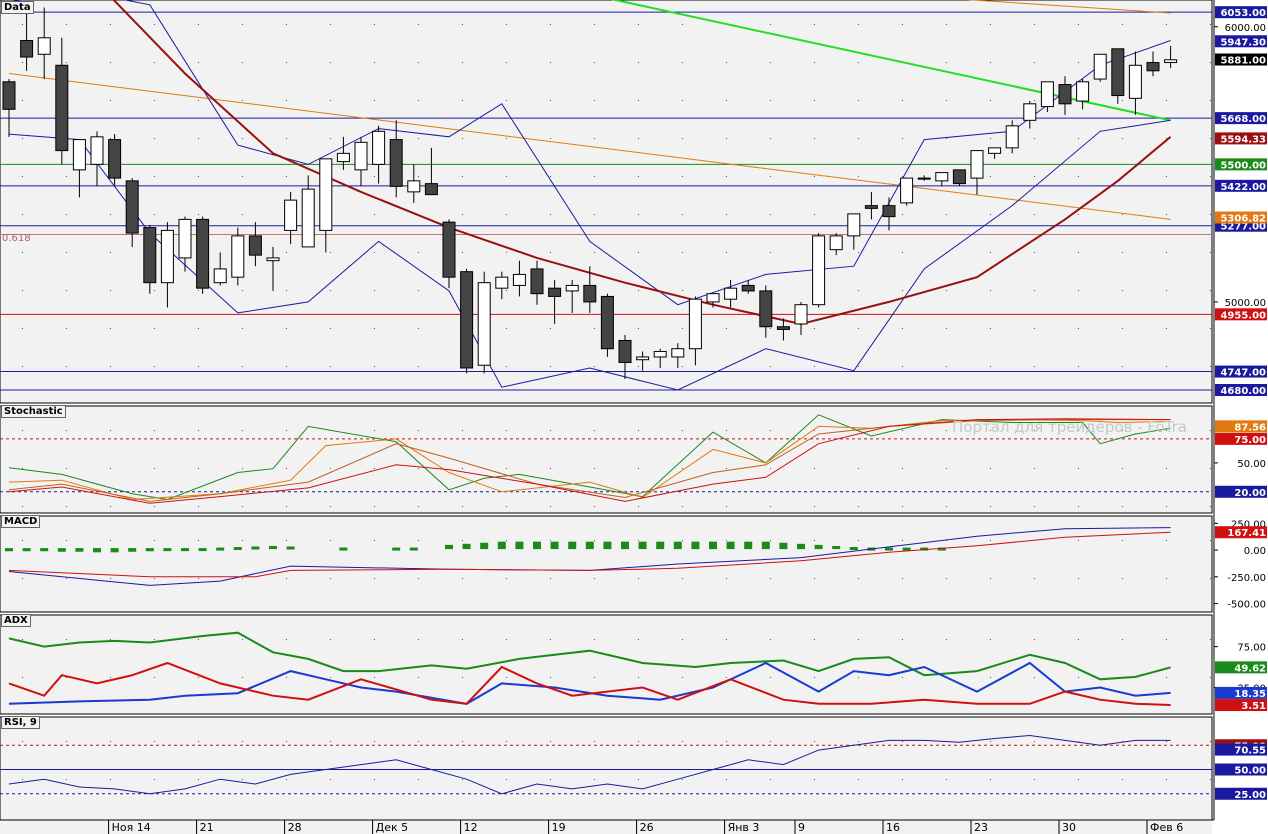 The height and width of the screenshot is (834, 1268). Describe the element at coordinates (1250, 427) in the screenshot. I see `stoch-value-tag: 87.56` at that location.